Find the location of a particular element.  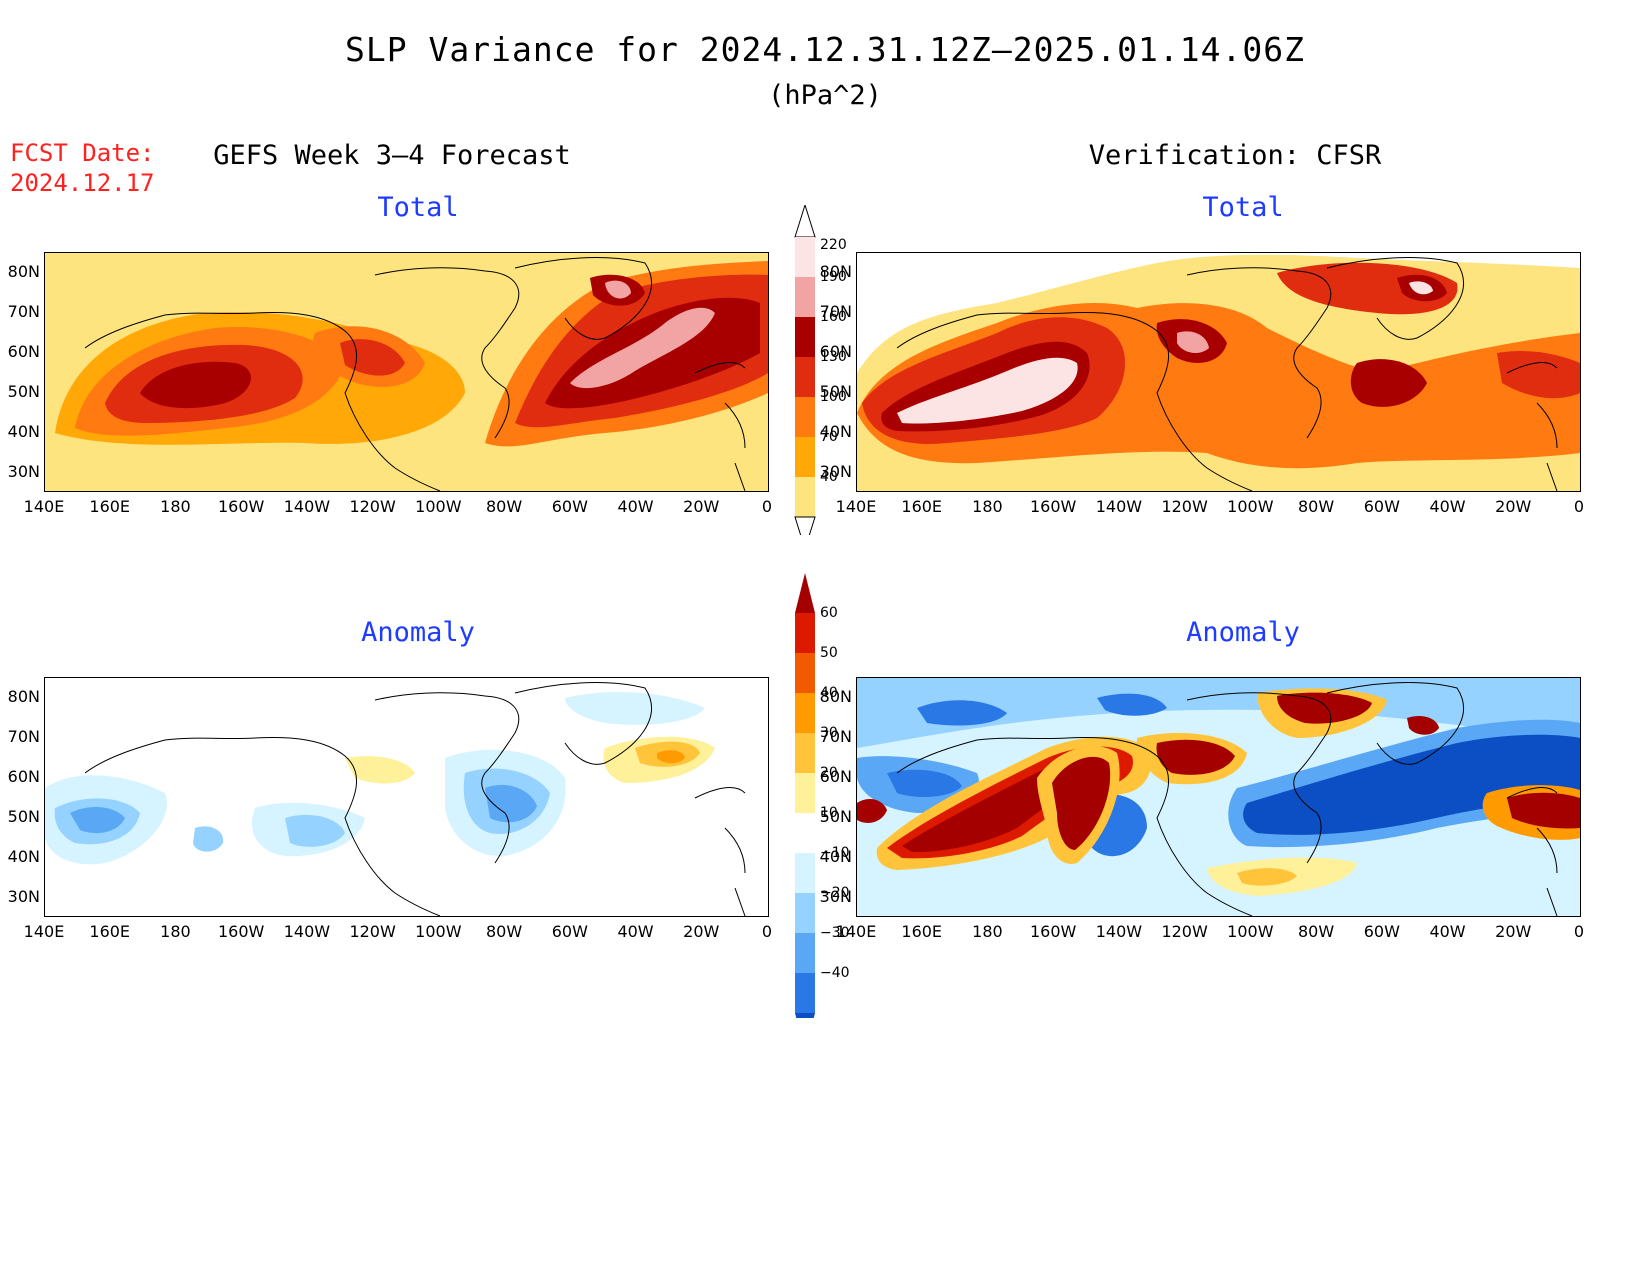

panel-title-forecast-anomaly: Anomaly is located at coordinates (418, 632).